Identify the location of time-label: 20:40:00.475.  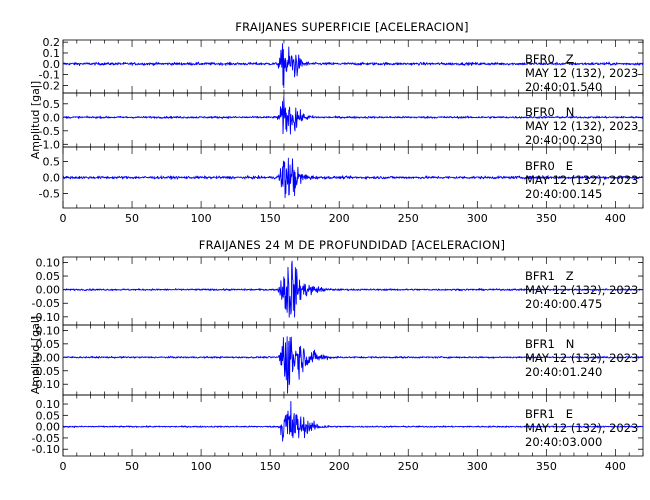
(563, 304).